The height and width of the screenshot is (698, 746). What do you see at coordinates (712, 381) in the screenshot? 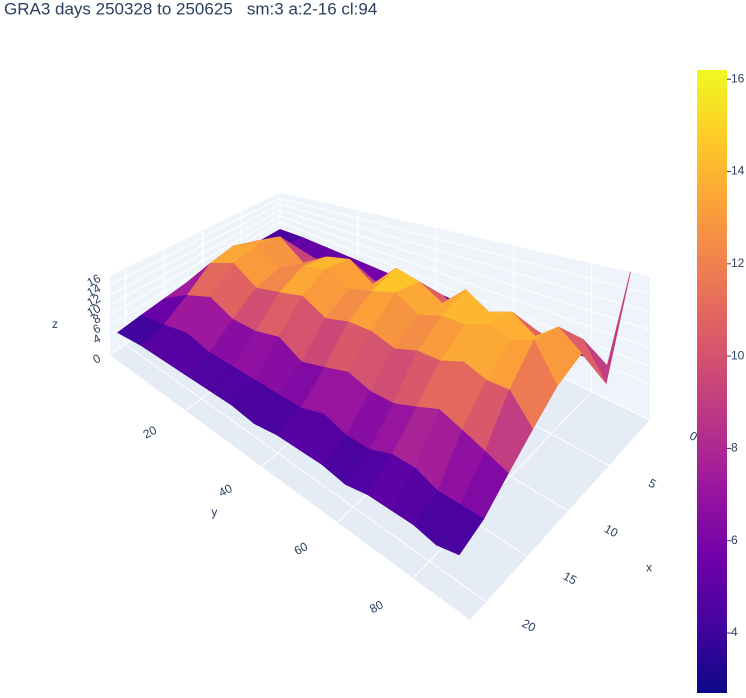
I see `colorbar` at bounding box center [712, 381].